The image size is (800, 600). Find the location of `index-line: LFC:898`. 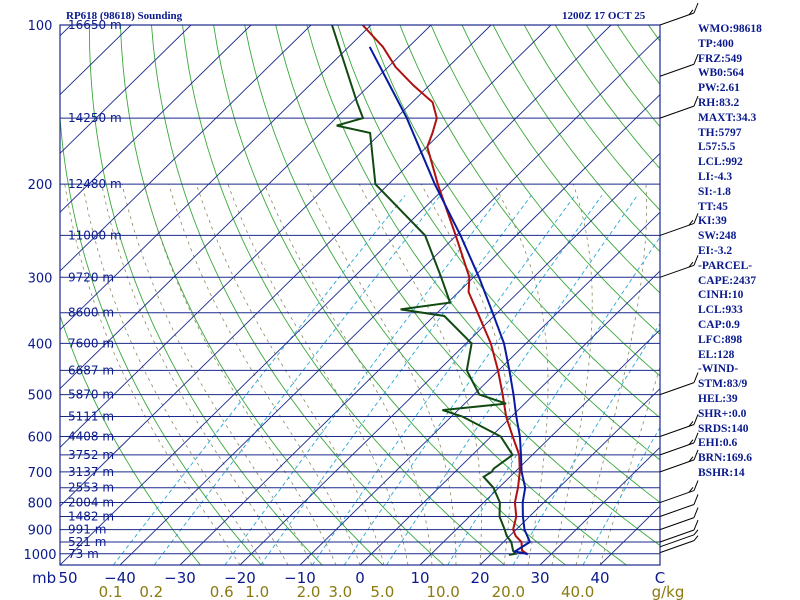

index-line: LFC:898 is located at coordinates (720, 339).